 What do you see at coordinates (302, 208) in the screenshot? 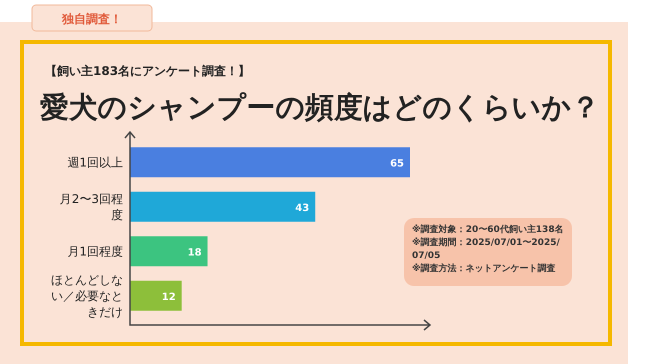
I see `data-label: 43` at bounding box center [302, 208].